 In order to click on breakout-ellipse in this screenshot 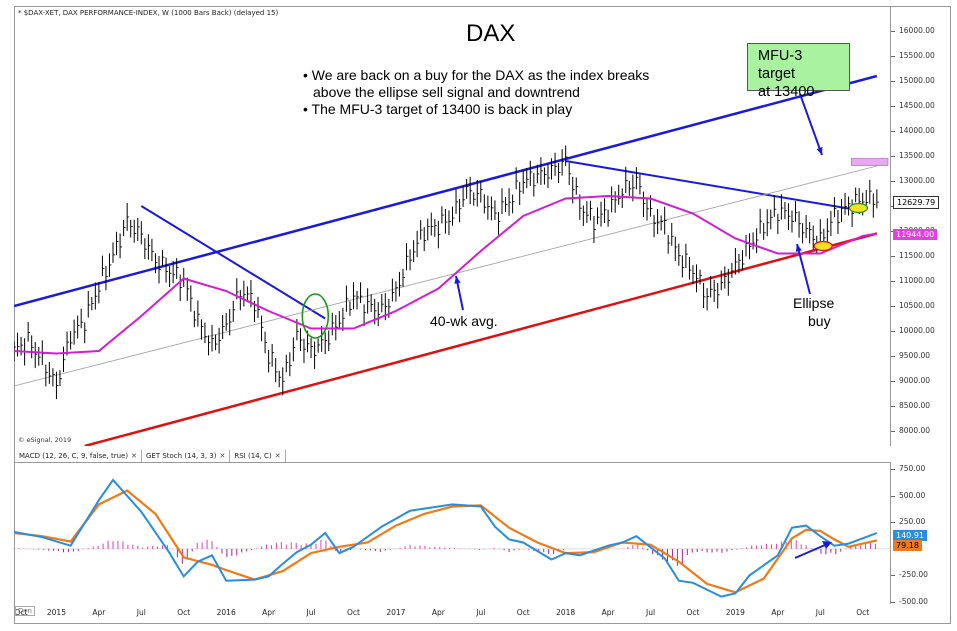, I will do `click(315, 316)`.